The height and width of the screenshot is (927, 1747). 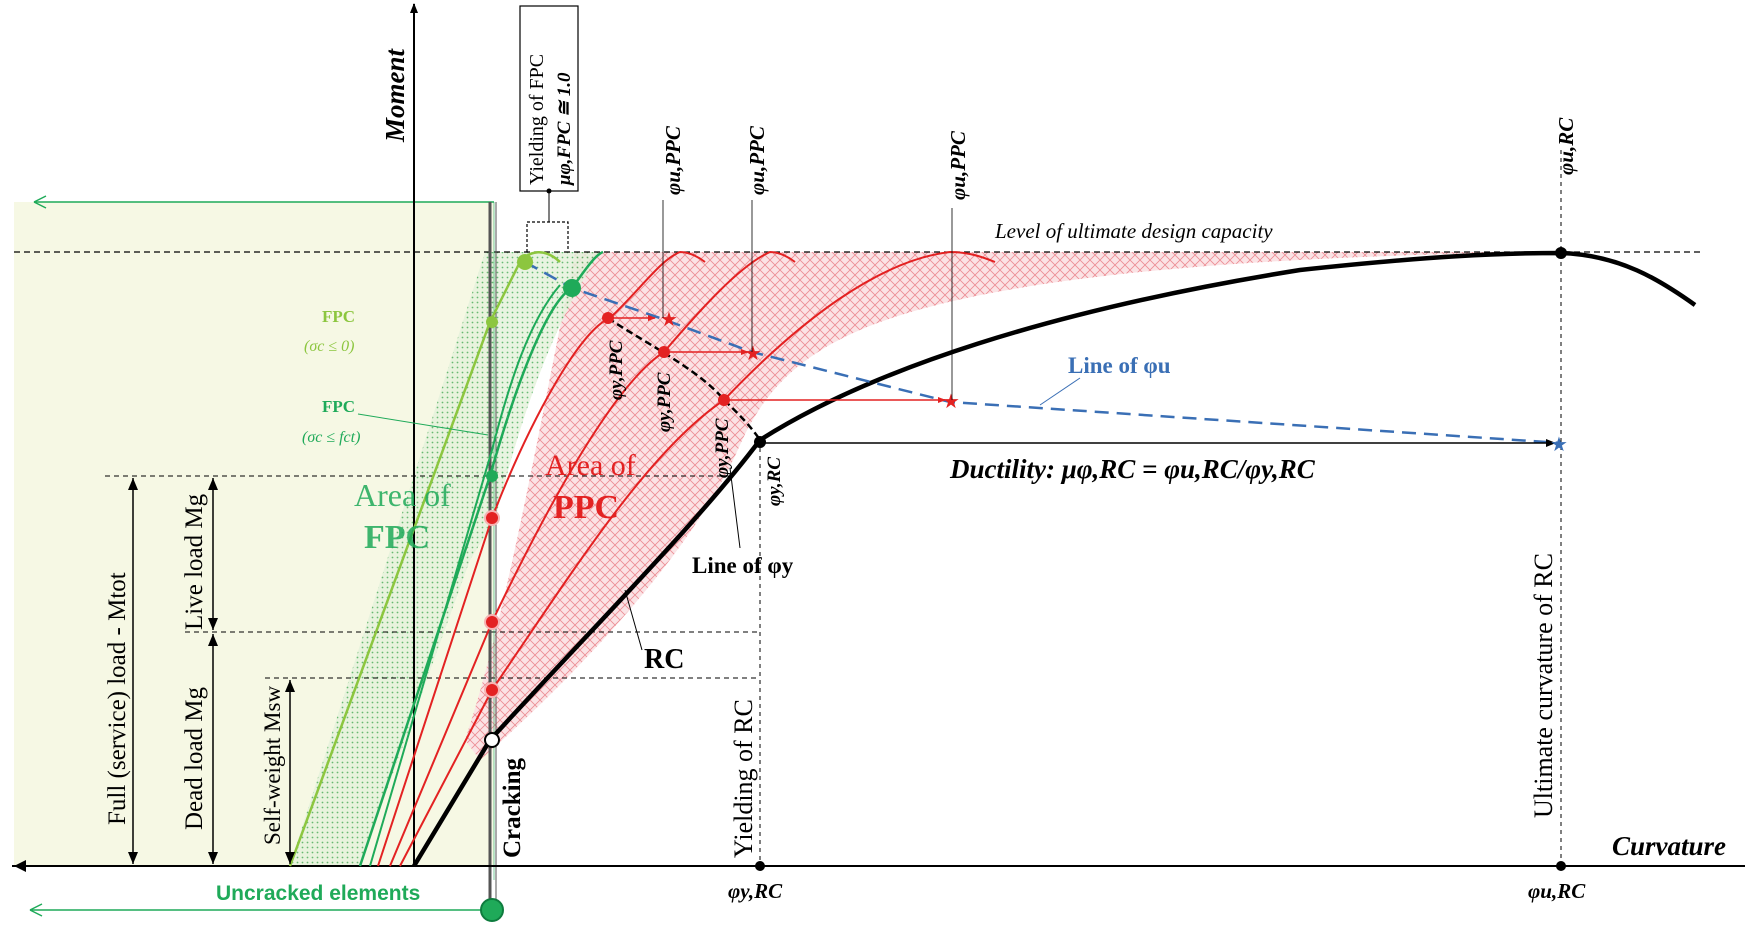 What do you see at coordinates (402, 495) in the screenshot?
I see `area-fpc-line1: Area of` at bounding box center [402, 495].